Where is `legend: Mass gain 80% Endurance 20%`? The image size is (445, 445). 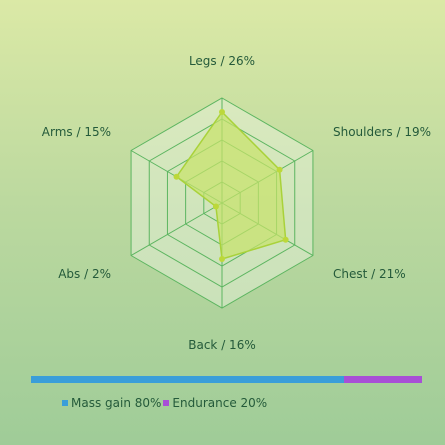
legend: Mass gain 80% Endurance 20% is located at coordinates (165, 403).